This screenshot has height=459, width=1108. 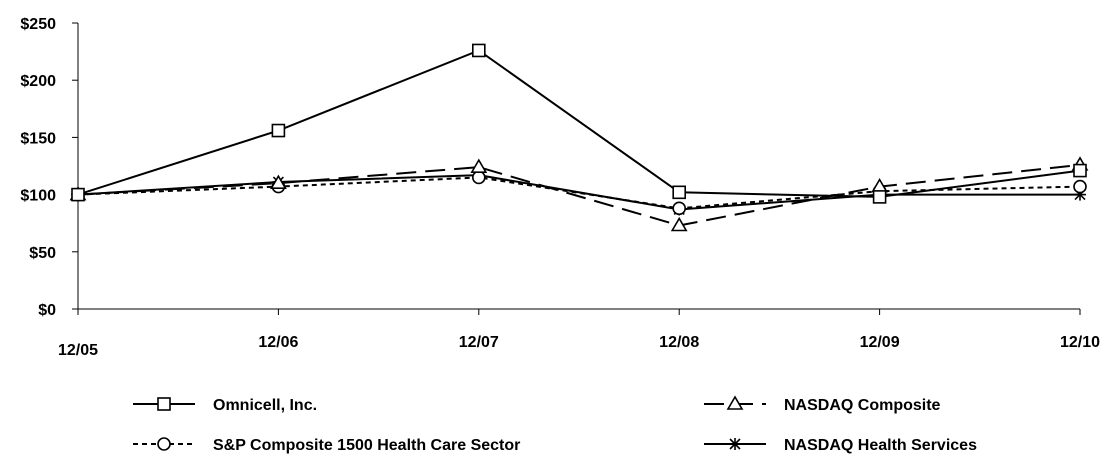 I want to click on legend-label: Omnicell, Inc., so click(x=265, y=405).